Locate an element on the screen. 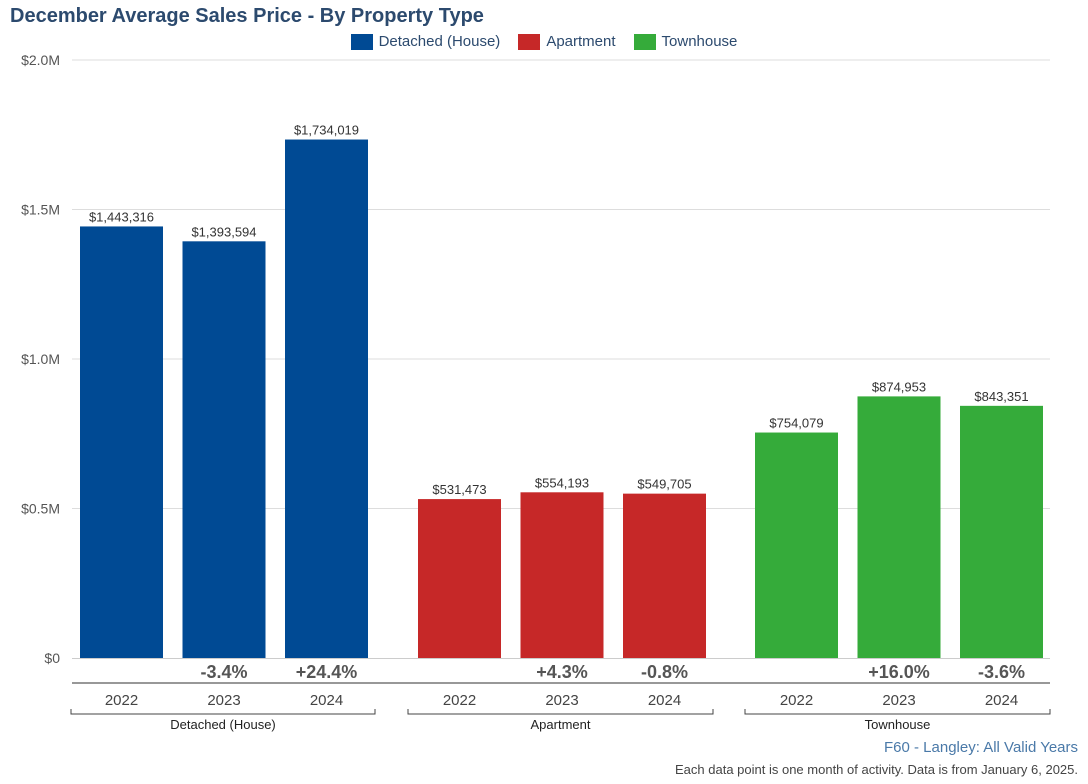 The width and height of the screenshot is (1088, 784). legend-label-townhouse: Townhouse is located at coordinates (699, 41).